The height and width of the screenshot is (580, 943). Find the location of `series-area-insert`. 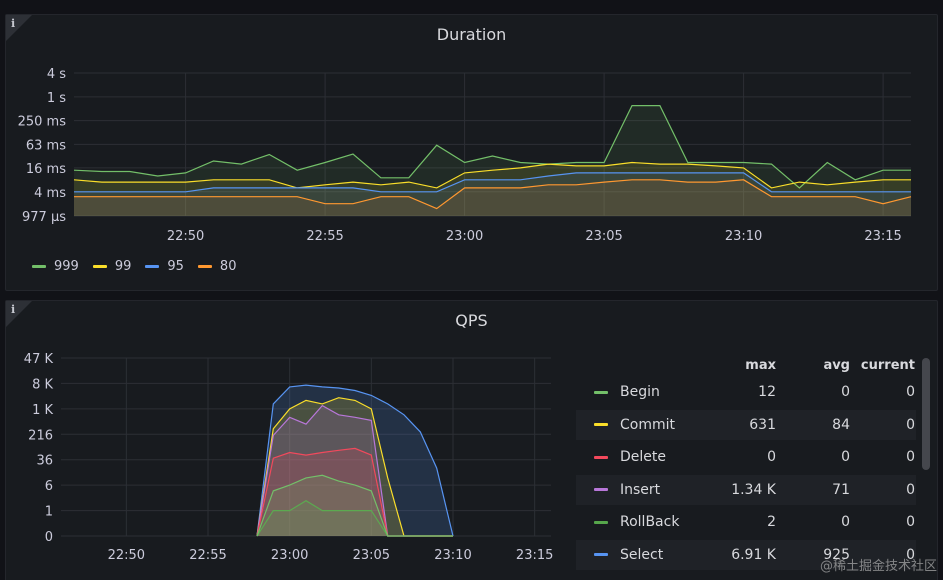

series-area-insert is located at coordinates (355, 470).